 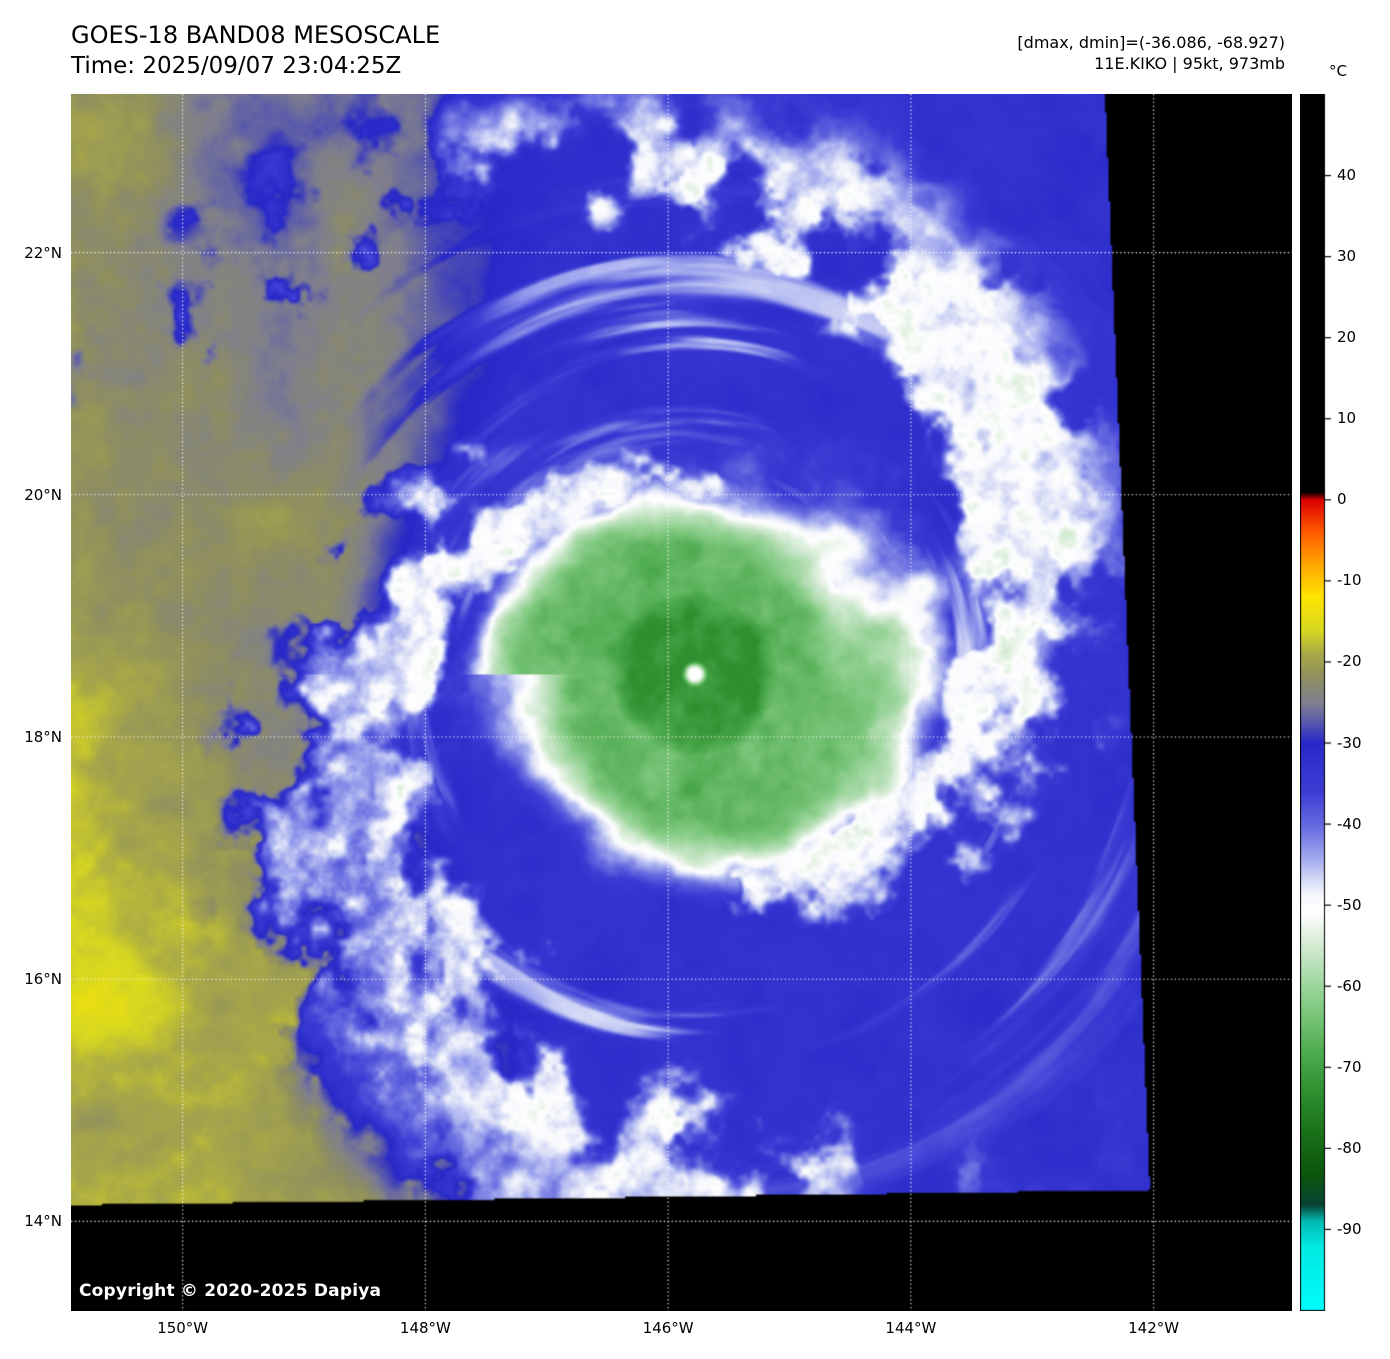 What do you see at coordinates (1347, 256) in the screenshot?
I see `colorbar-tick-30: 30` at bounding box center [1347, 256].